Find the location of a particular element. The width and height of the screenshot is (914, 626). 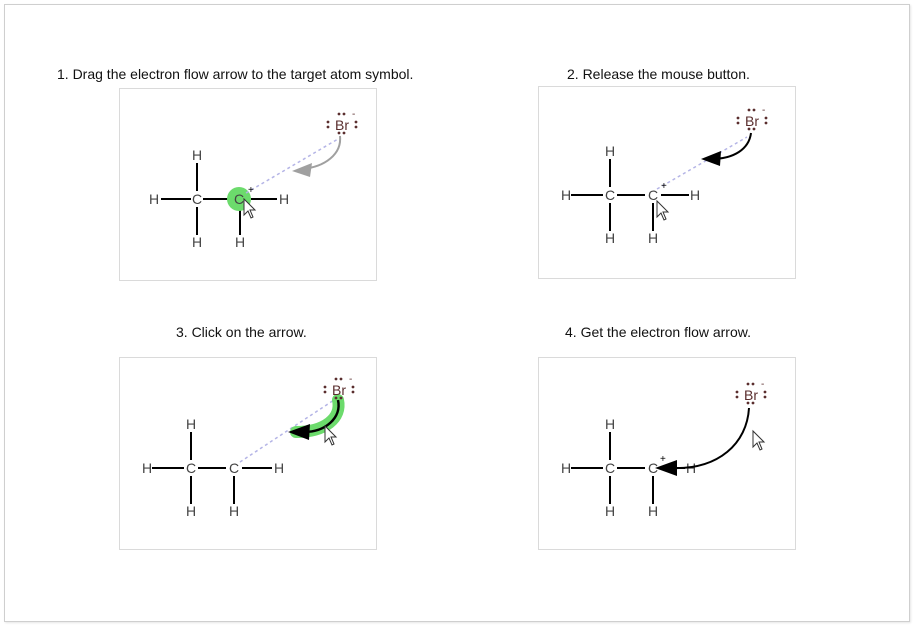

step-2-title: 2. Release the mouse button. is located at coordinates (658, 74).